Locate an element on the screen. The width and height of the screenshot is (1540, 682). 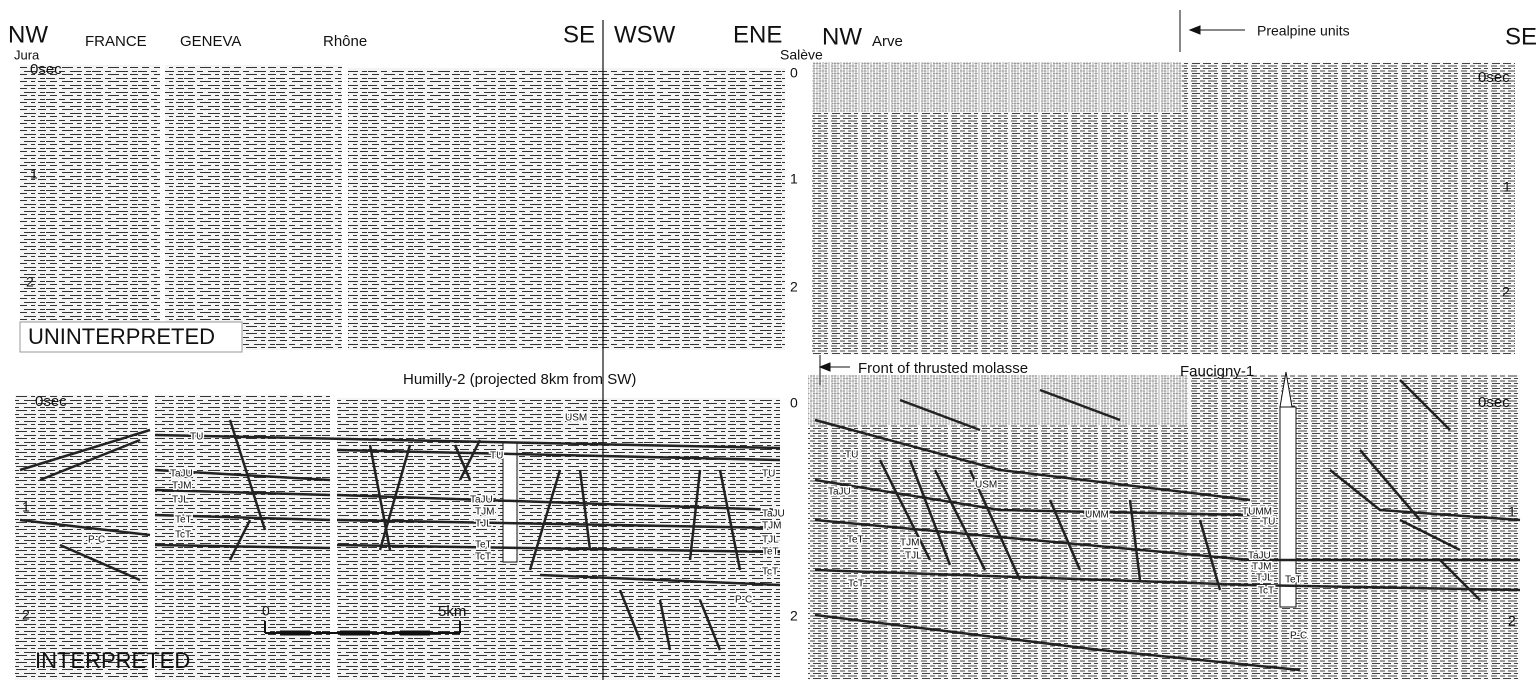
upper-axes-label: 0 is located at coordinates (794, 73).